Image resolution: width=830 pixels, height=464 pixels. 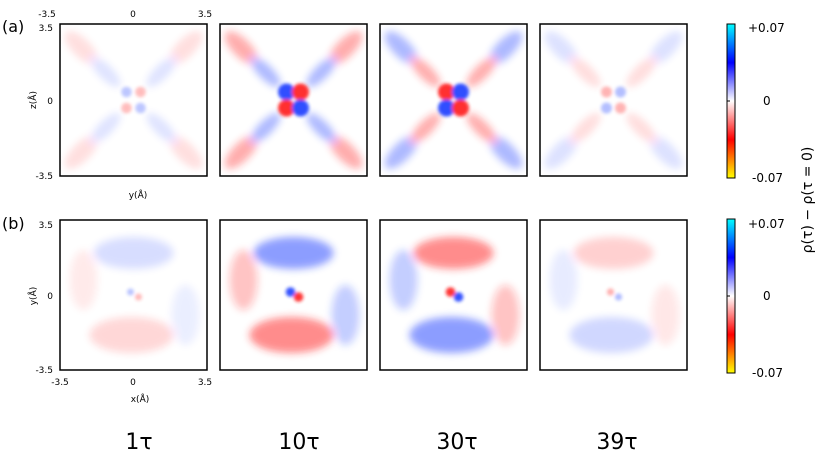 What do you see at coordinates (616, 442) in the screenshot?
I see `time-label-39tau: 39τ` at bounding box center [616, 442].